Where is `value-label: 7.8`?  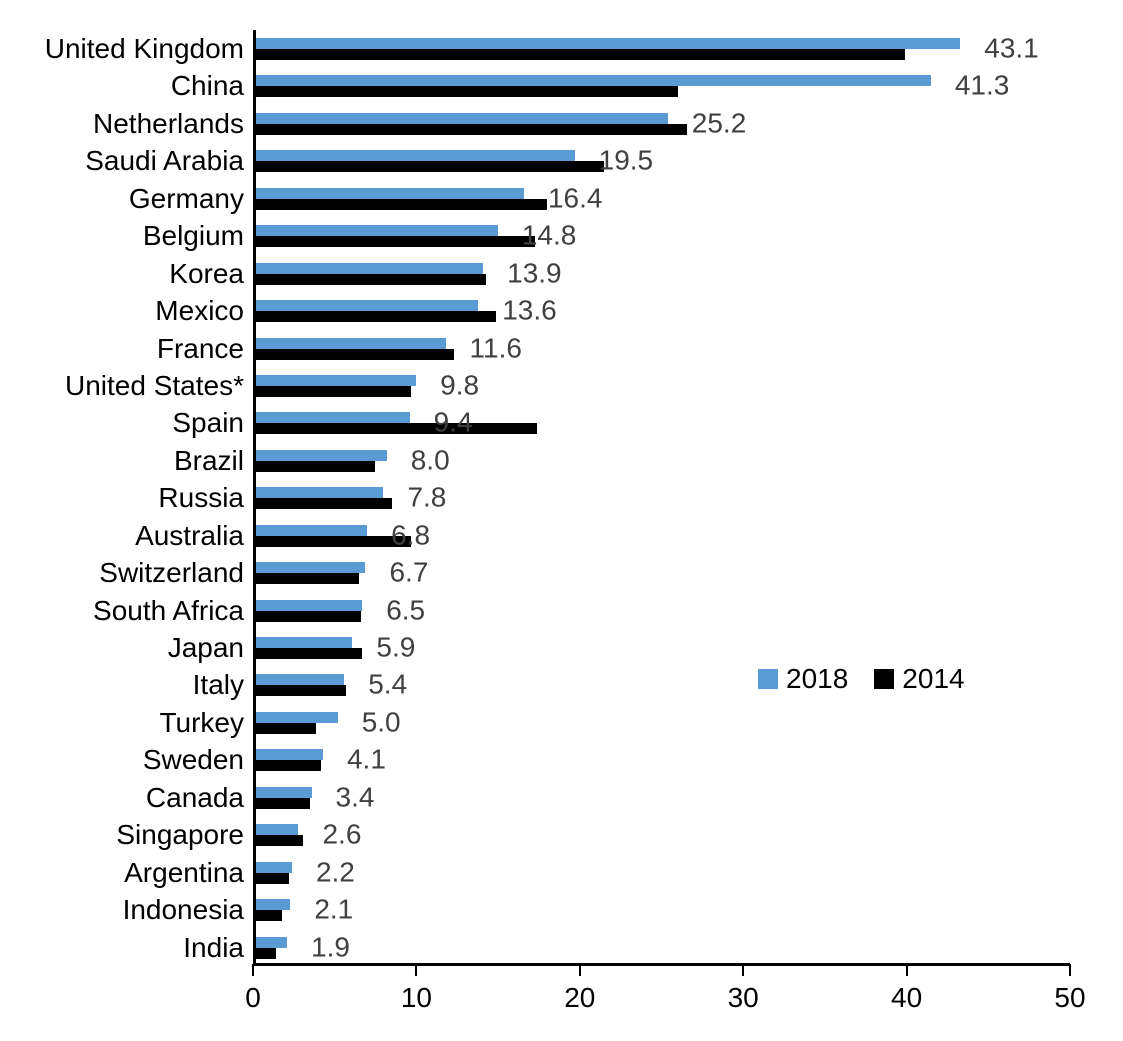 value-label: 7.8 is located at coordinates (427, 497).